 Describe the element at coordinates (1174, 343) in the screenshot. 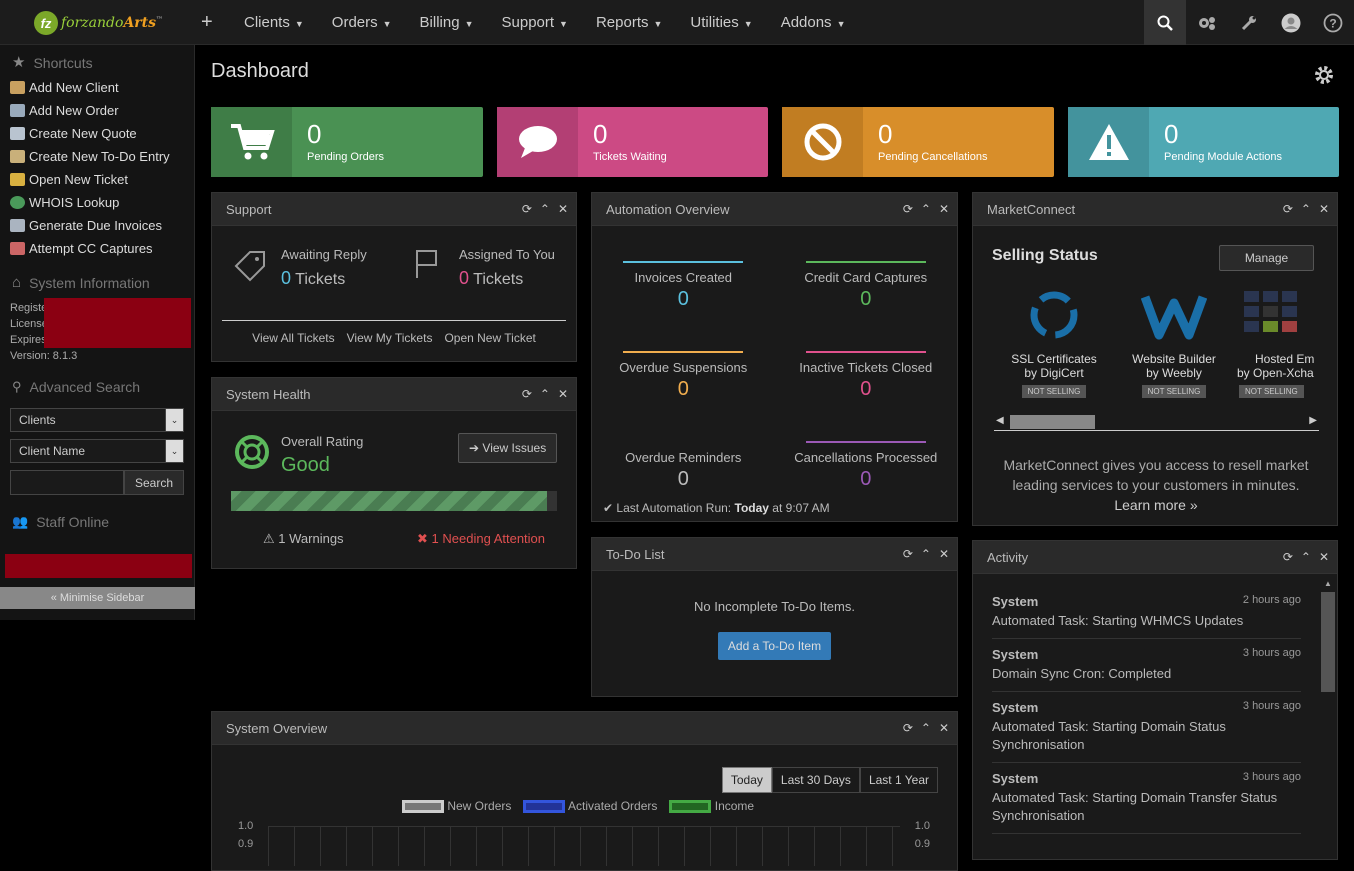

I see `service-website-builder: Website Builder by Weebly NOT SELLING` at that location.